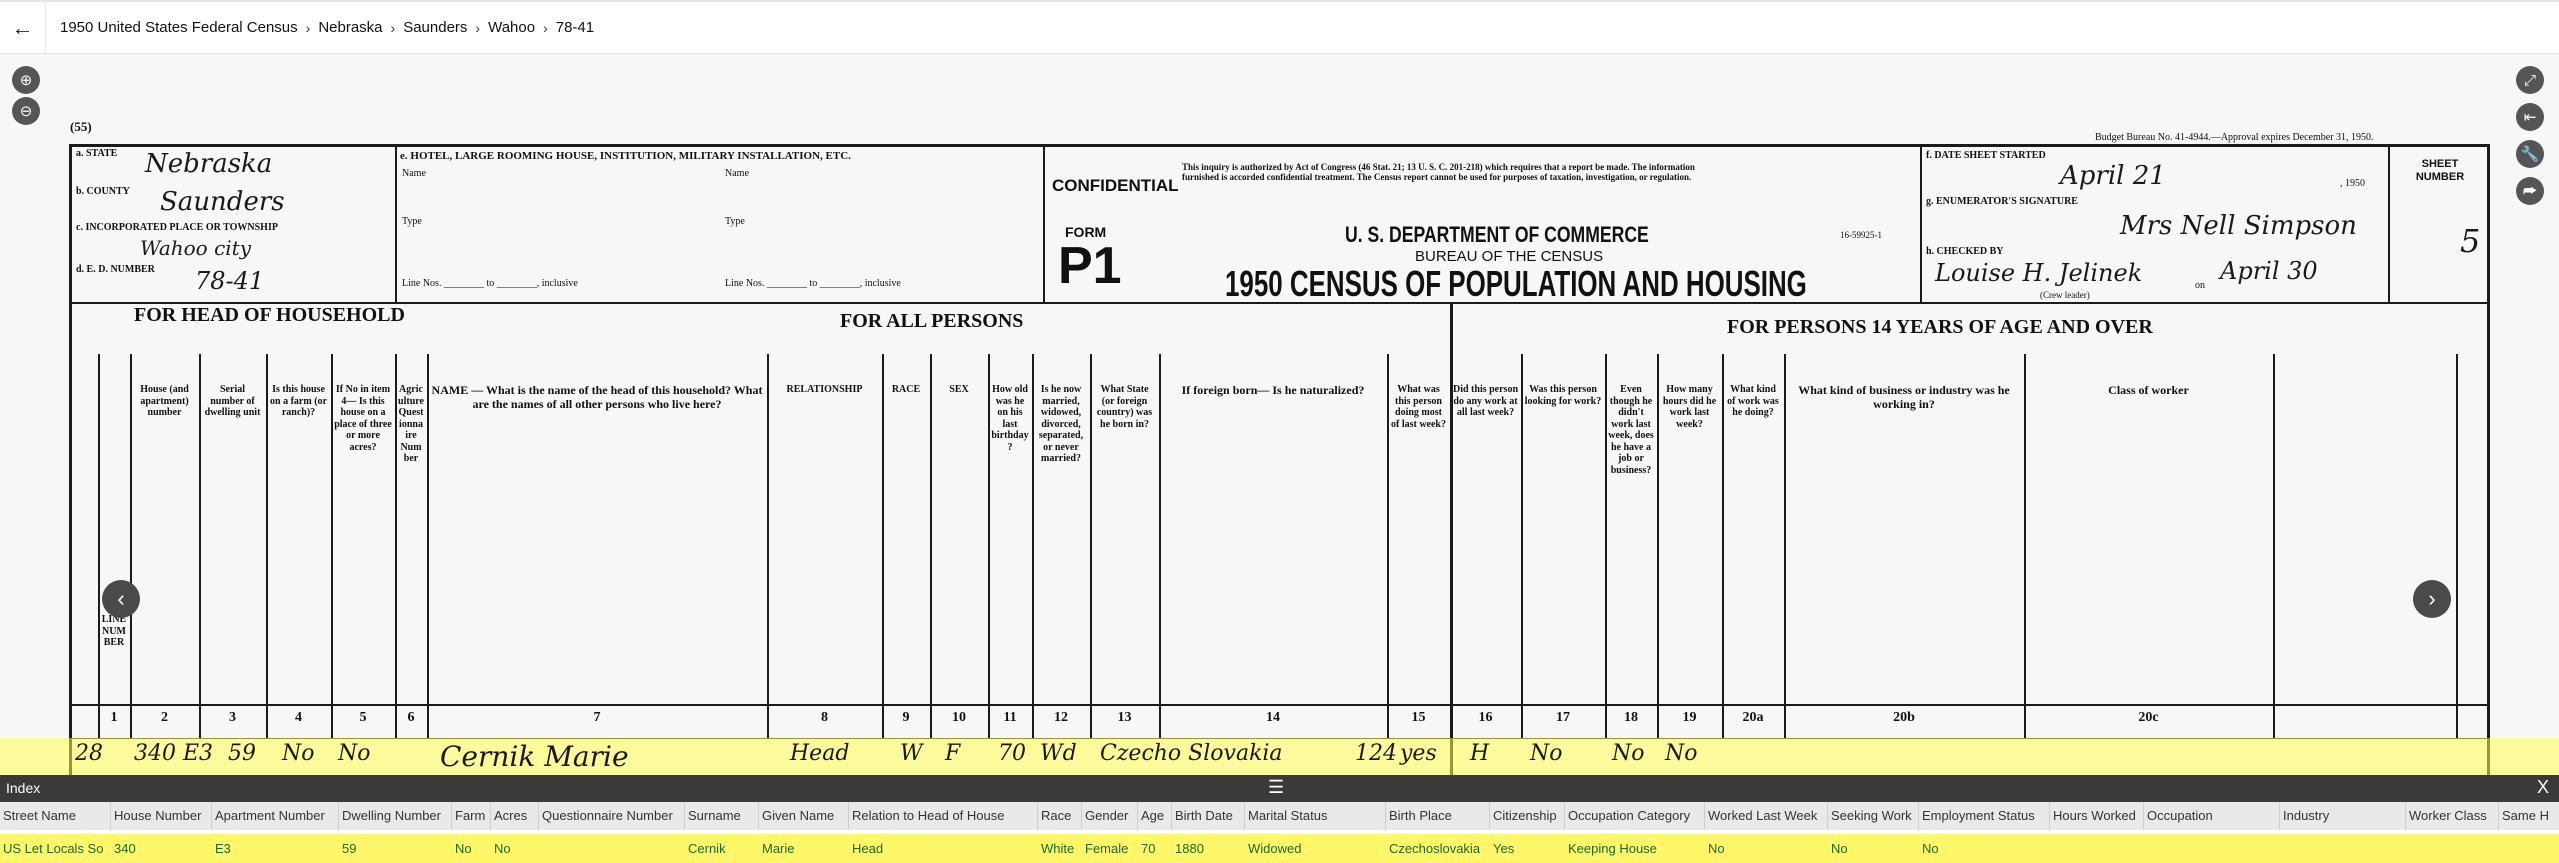 The width and height of the screenshot is (2559, 863). I want to click on census-column-number: 4, so click(298, 717).